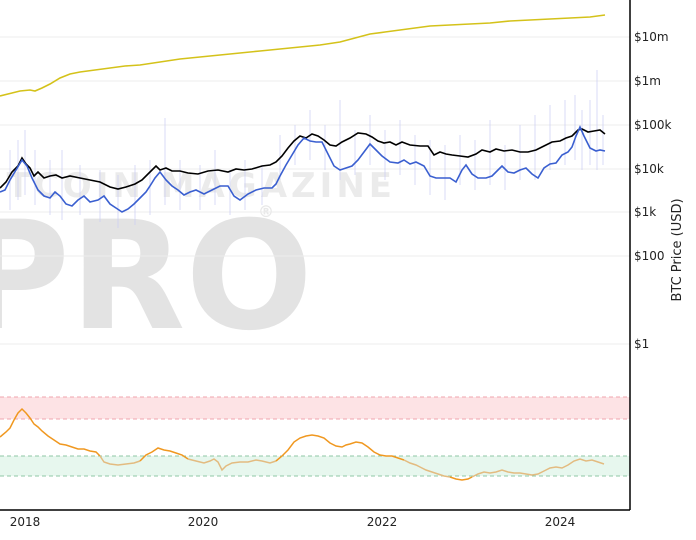 This screenshot has height=540, width=696. What do you see at coordinates (649, 169) in the screenshot?
I see `svg-text: $10k` at bounding box center [649, 169].